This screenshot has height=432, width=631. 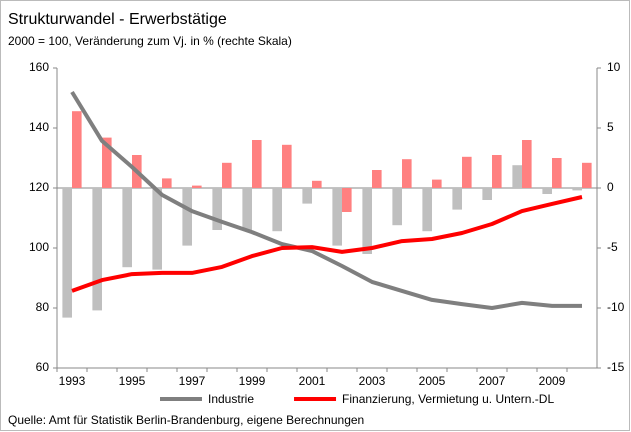 I want to click on x-tick-label: 1999, so click(x=252, y=381).